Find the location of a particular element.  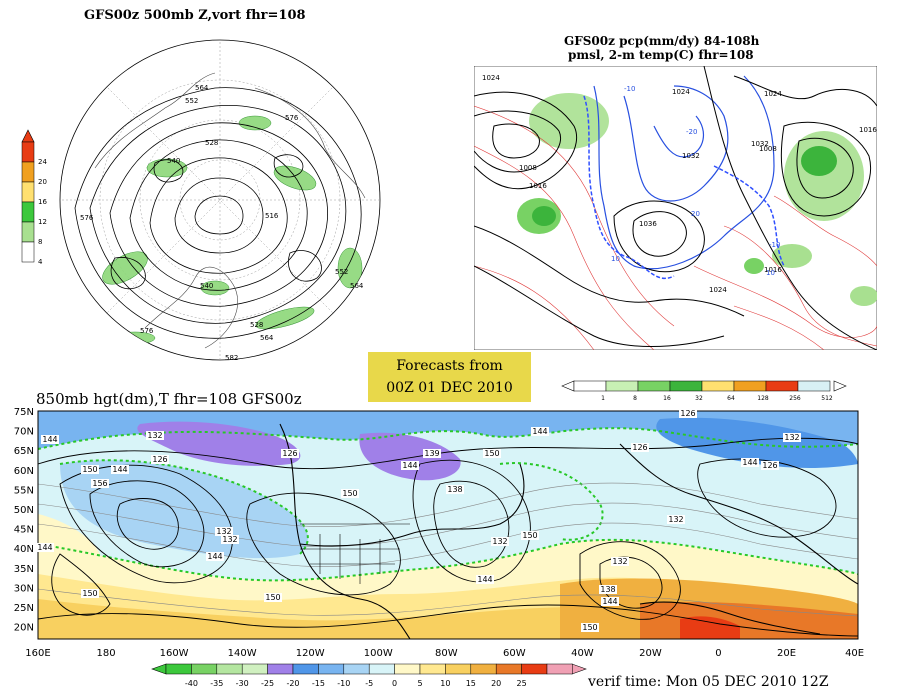

lon-label: 120W is located at coordinates (310, 653).